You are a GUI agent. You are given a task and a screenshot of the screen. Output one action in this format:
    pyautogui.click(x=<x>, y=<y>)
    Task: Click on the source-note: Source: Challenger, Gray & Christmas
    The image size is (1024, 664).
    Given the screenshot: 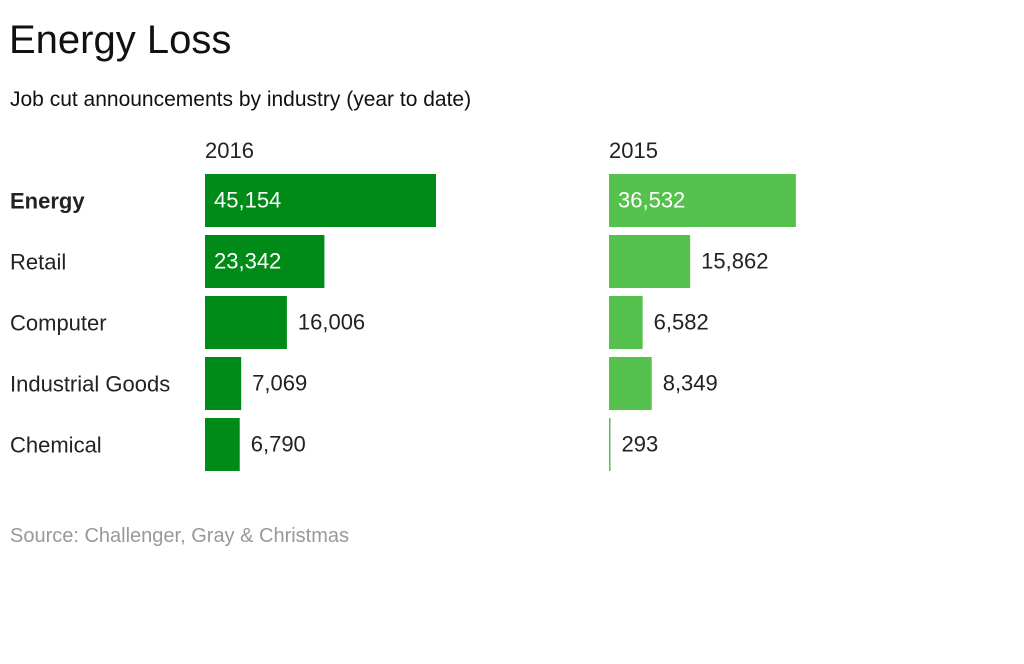 What is the action you would take?
    pyautogui.click(x=180, y=536)
    